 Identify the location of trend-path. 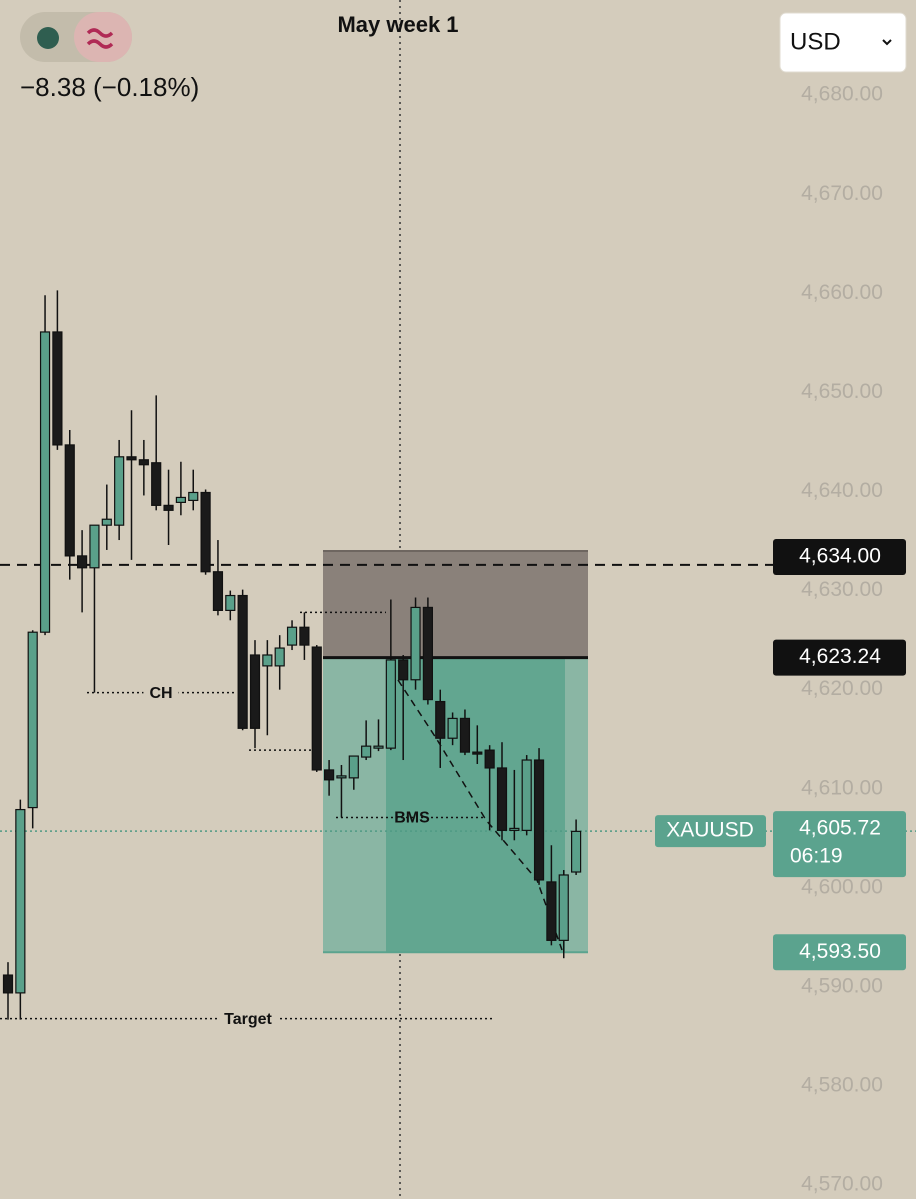
(480, 815).